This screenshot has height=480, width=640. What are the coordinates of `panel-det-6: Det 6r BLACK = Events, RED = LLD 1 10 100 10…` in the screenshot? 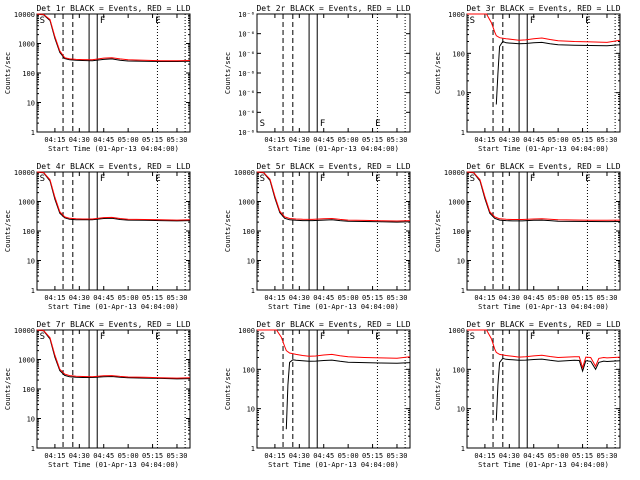 It's located at (527, 236).